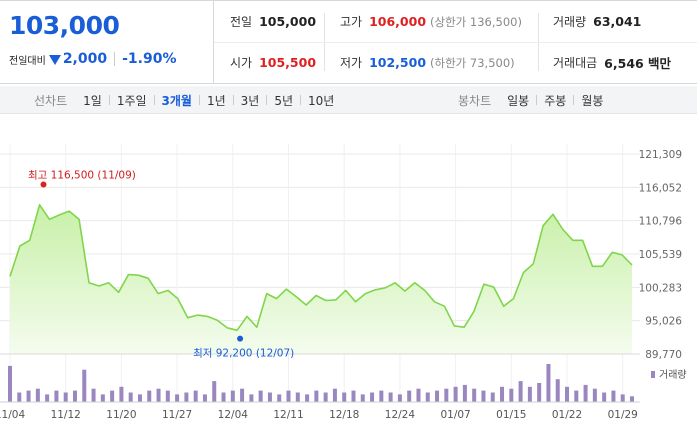 This screenshot has height=433, width=697. Describe the element at coordinates (398, 21) in the screenshot. I see `high-value: 106,000` at that location.